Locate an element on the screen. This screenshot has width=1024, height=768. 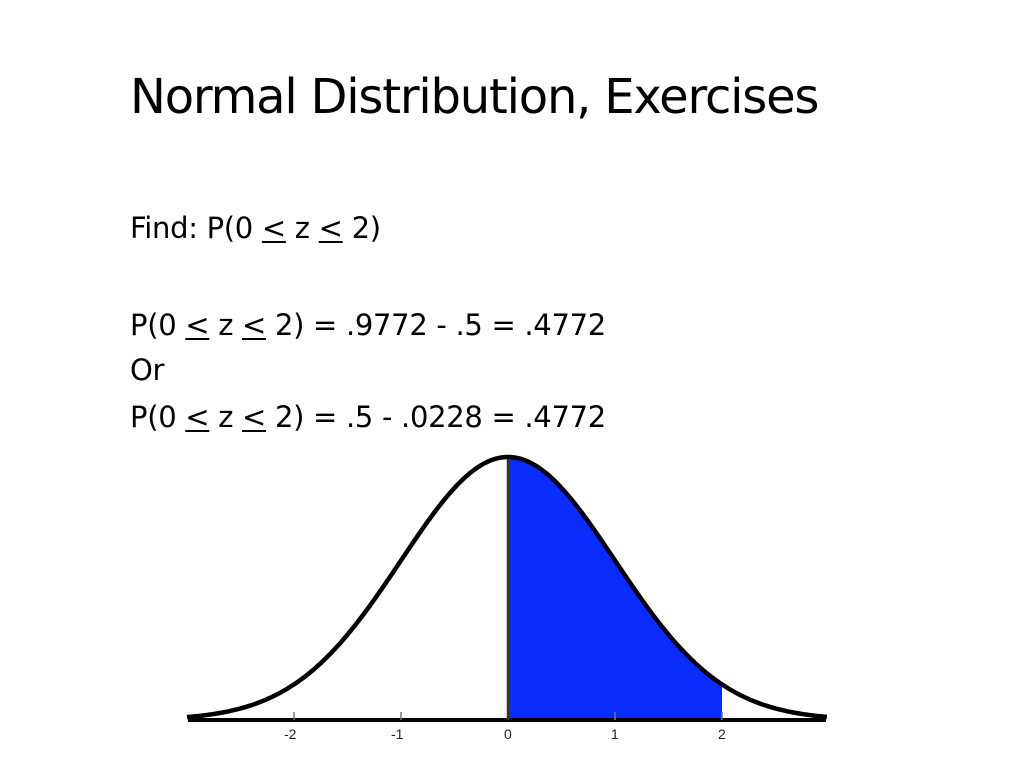
x-axis-ticks: -2 -1 0 1 2 is located at coordinates (505, 727).